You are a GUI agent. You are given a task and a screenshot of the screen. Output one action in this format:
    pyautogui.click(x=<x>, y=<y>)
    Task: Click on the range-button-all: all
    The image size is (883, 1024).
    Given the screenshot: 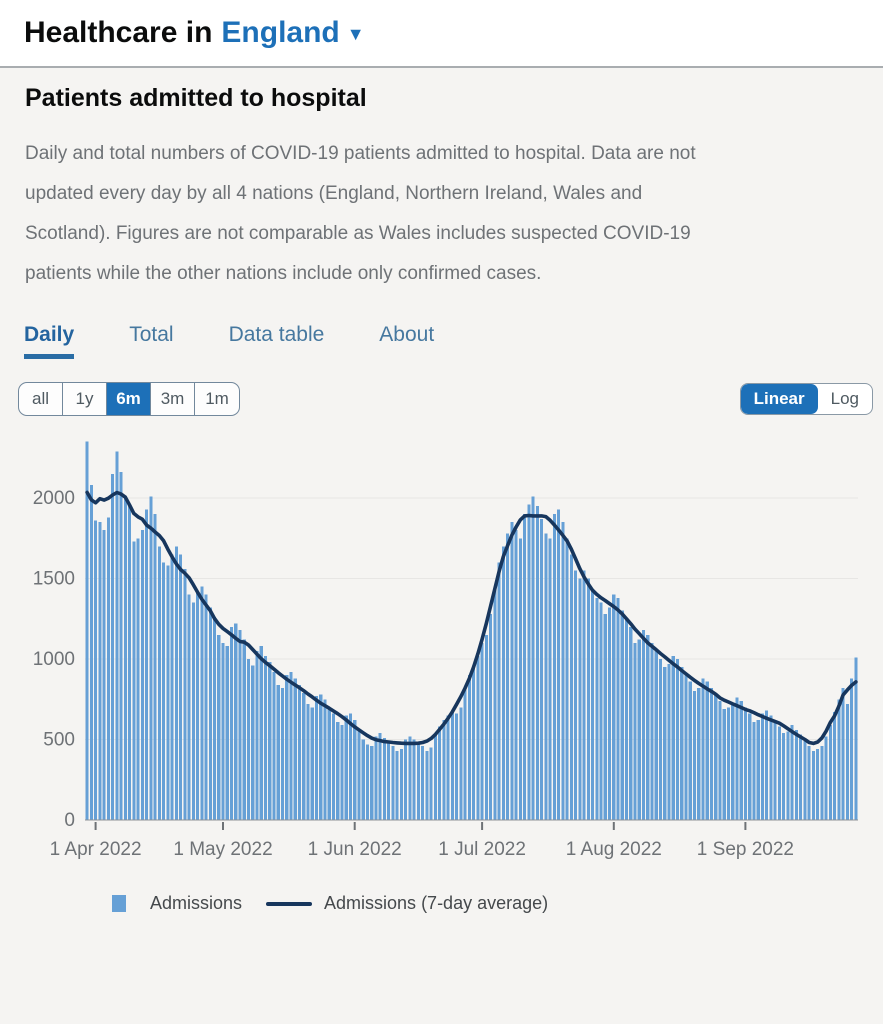 What is the action you would take?
    pyautogui.click(x=41, y=399)
    